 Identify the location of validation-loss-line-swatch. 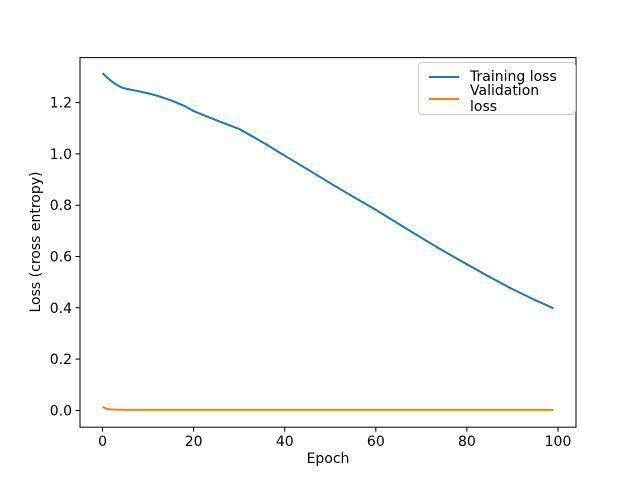
(444, 99).